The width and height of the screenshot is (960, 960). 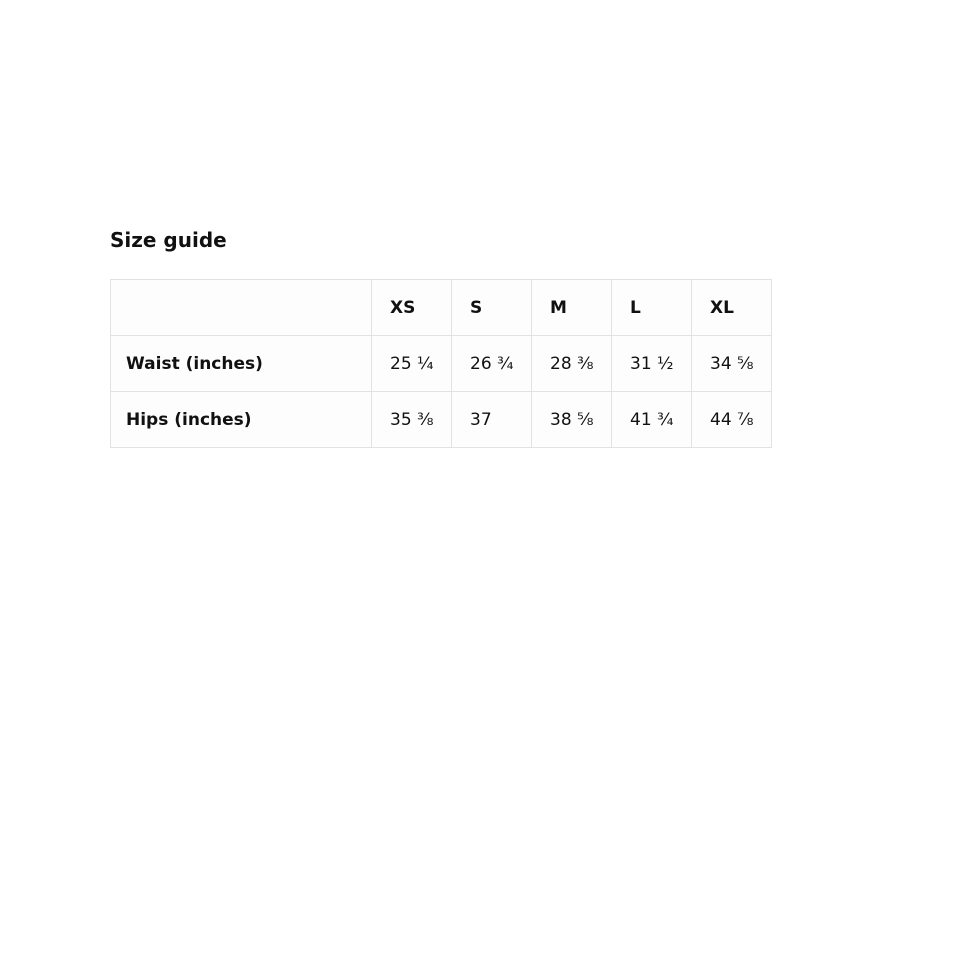 I want to click on header-cell-m: M, so click(x=571, y=307).